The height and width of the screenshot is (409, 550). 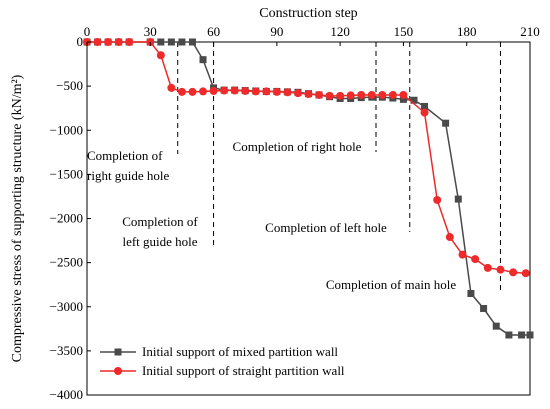 What do you see at coordinates (80, 41) in the screenshot?
I see `y-tick-label: 0` at bounding box center [80, 41].